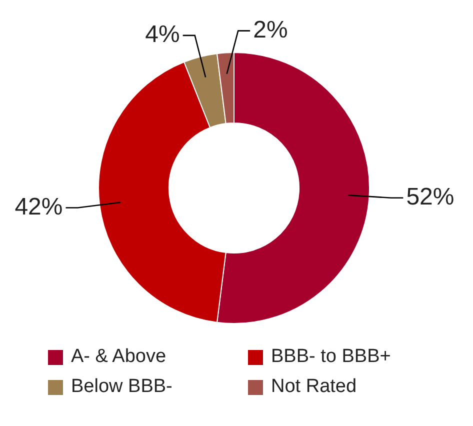 The width and height of the screenshot is (473, 426). What do you see at coordinates (121, 387) in the screenshot?
I see `legend-label: Below BBB-` at bounding box center [121, 387].